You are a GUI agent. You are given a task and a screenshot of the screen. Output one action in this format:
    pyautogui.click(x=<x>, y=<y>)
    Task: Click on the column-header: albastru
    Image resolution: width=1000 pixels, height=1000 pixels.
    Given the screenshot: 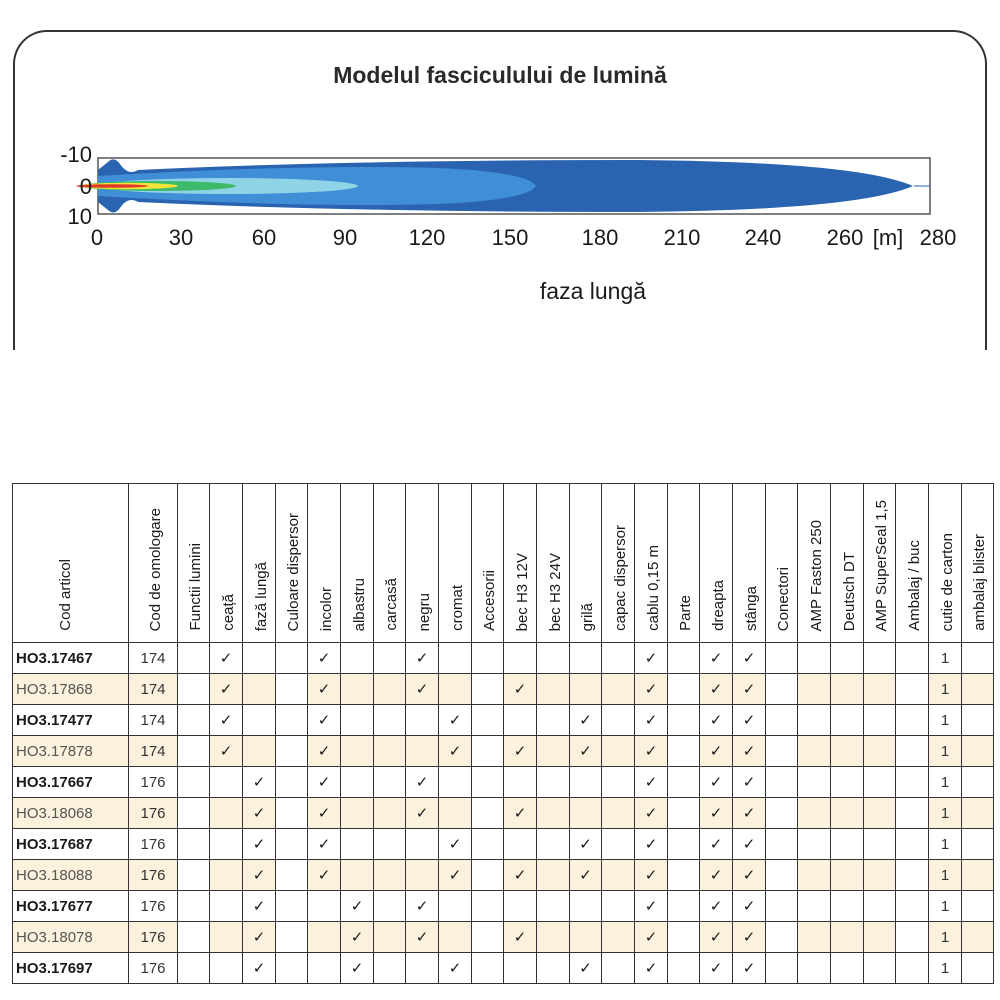 What is the action you would take?
    pyautogui.click(x=357, y=563)
    